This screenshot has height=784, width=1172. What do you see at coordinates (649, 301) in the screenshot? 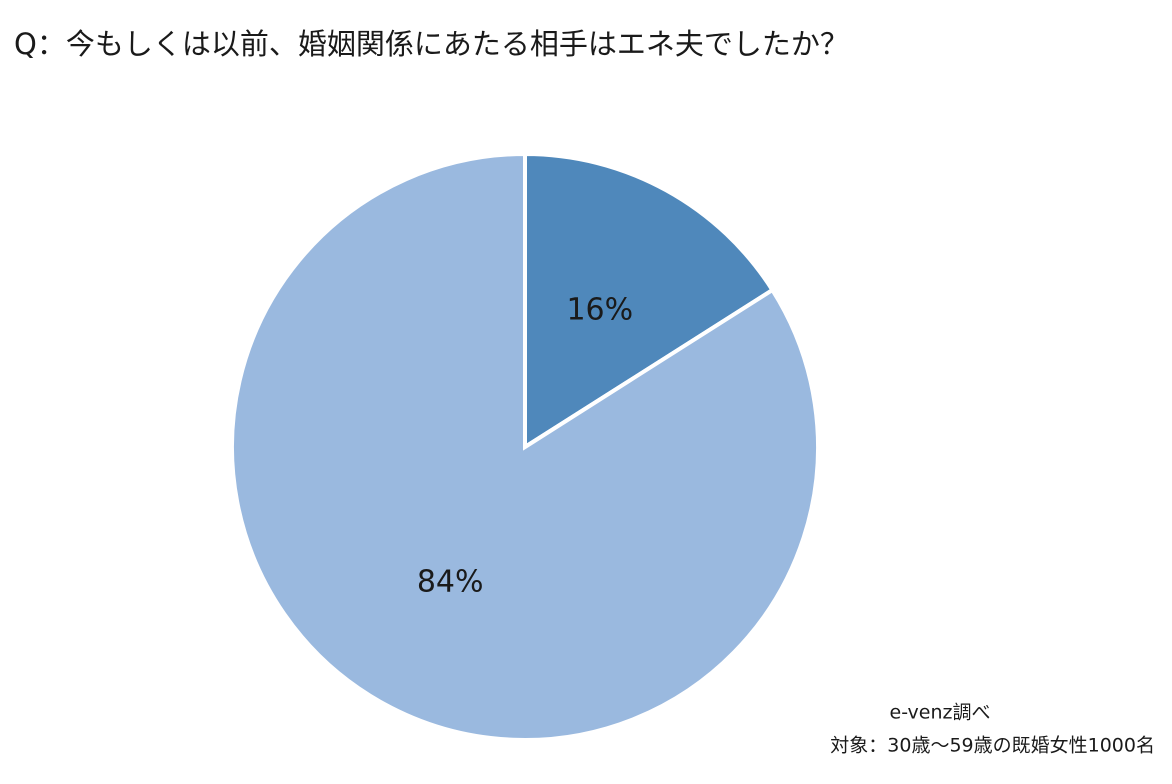
I see `pie-slice` at bounding box center [649, 301].